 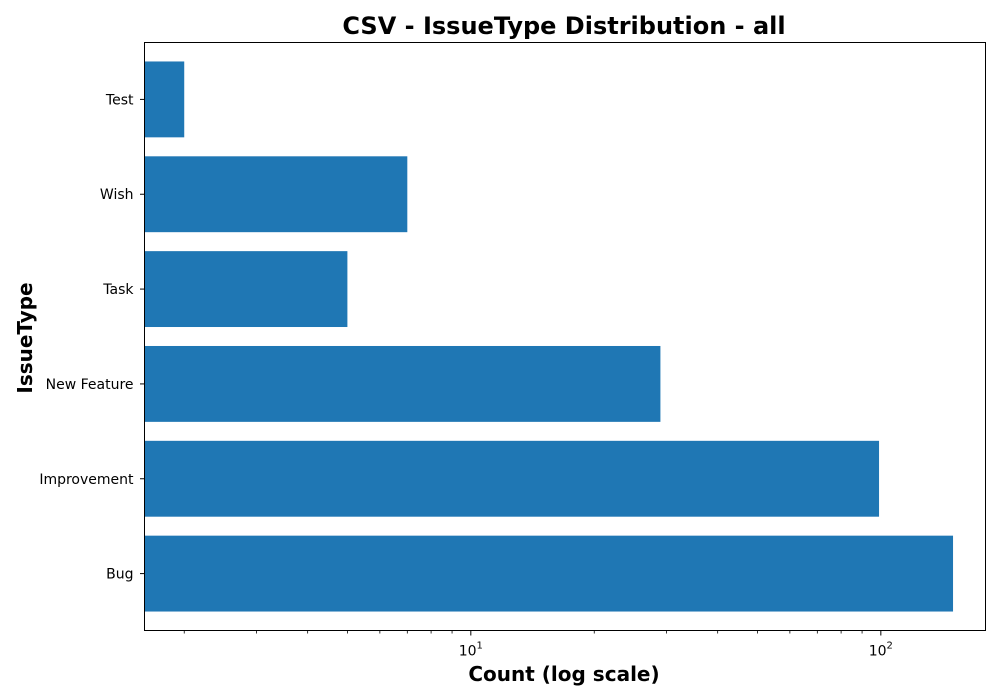 I want to click on x-tick-label: 10¹, so click(x=471, y=650).